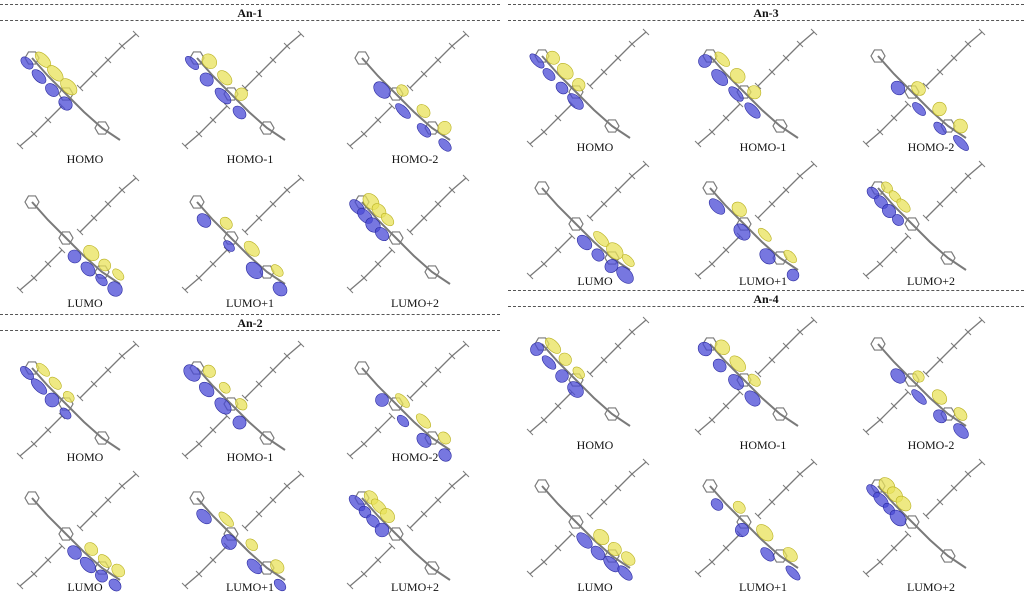  I want to click on panel-title: An-2, so click(250, 323).